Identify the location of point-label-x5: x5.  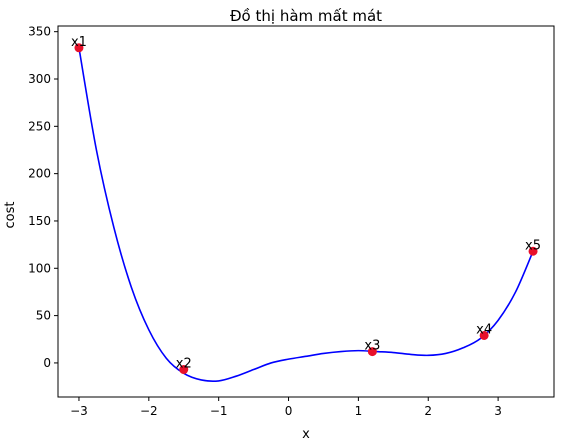
(533, 245).